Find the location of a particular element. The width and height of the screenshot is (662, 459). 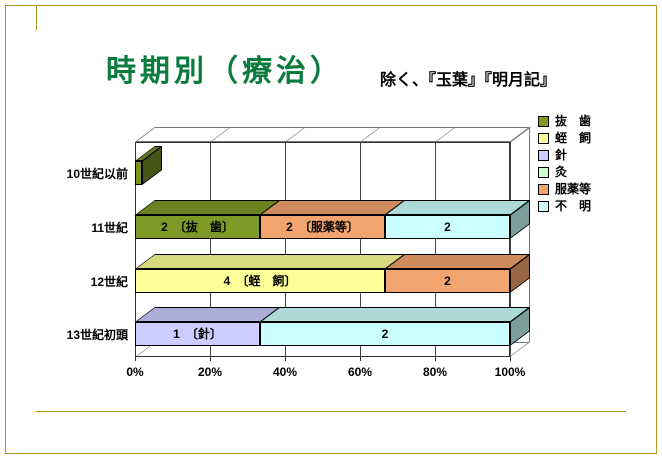

chart-legend: 抜 歯蛭 飼針灸服薬等不 明 is located at coordinates (564, 164).